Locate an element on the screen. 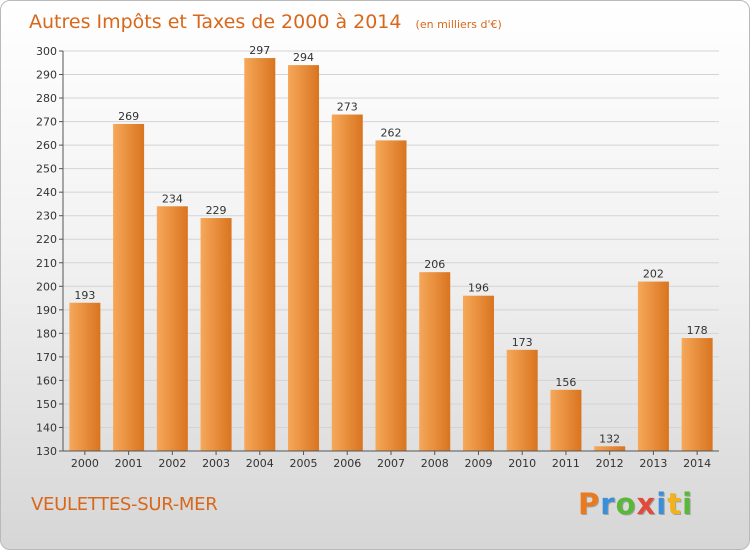  logo-letter: o is located at coordinates (626, 504).